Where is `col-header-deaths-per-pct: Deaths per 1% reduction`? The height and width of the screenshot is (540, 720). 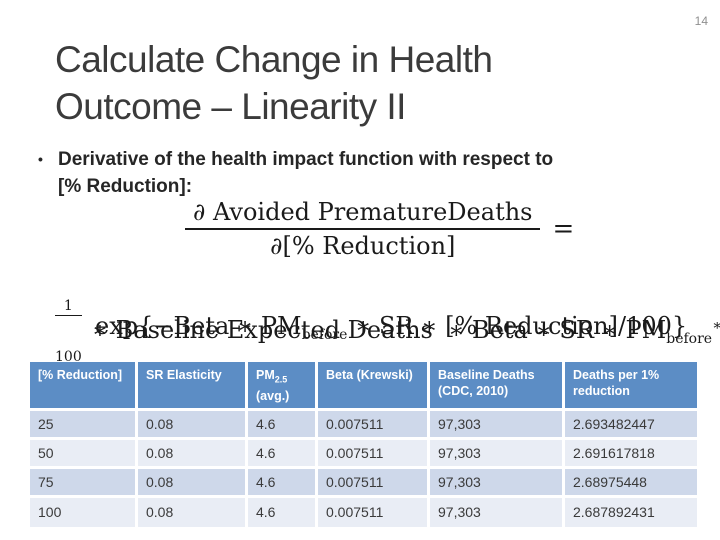 col-header-deaths-per-pct: Deaths per 1% reduction is located at coordinates (631, 386).